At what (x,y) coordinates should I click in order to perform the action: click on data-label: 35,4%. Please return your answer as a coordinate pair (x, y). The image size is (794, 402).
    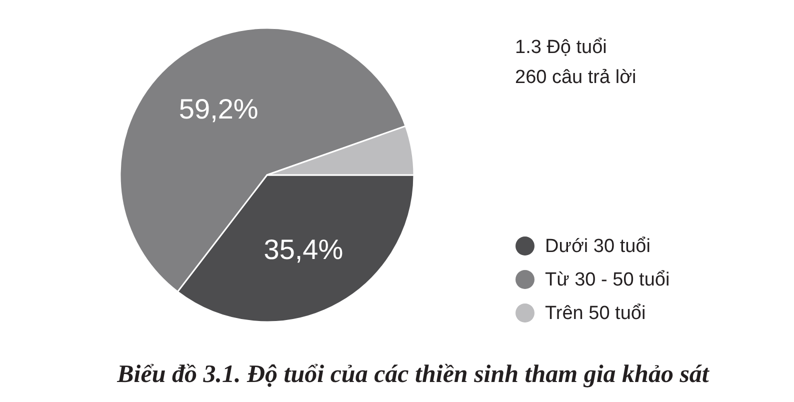
    Looking at the image, I should click on (304, 248).